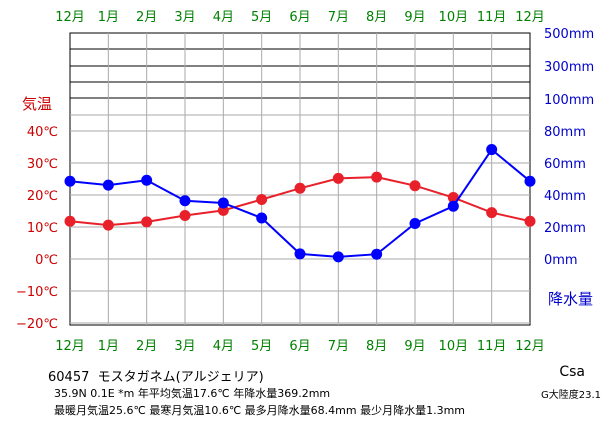  Describe the element at coordinates (414, 17) in the screenshot. I see `month-label-top: 9月` at that location.